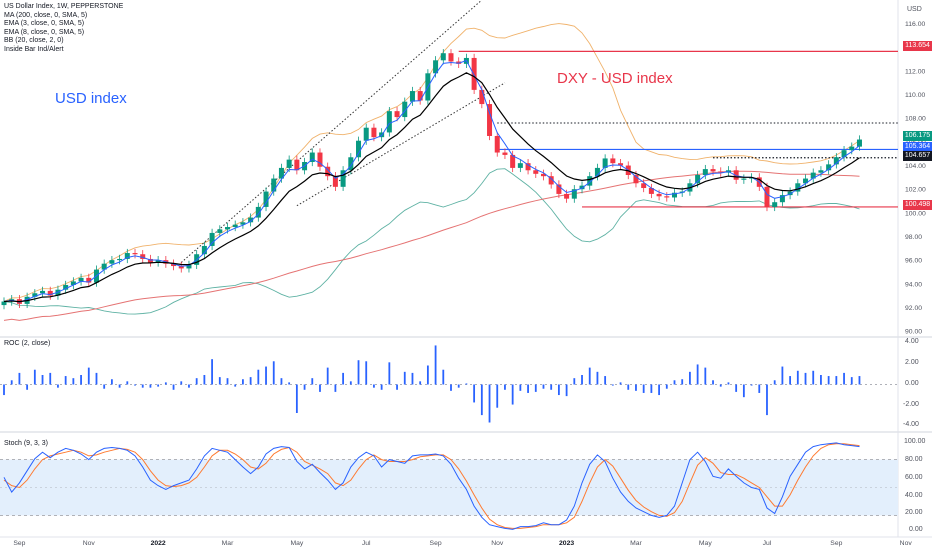  What do you see at coordinates (917, 204) in the screenshot?
I see `badge-support-lower-value: 100.498` at bounding box center [917, 204].